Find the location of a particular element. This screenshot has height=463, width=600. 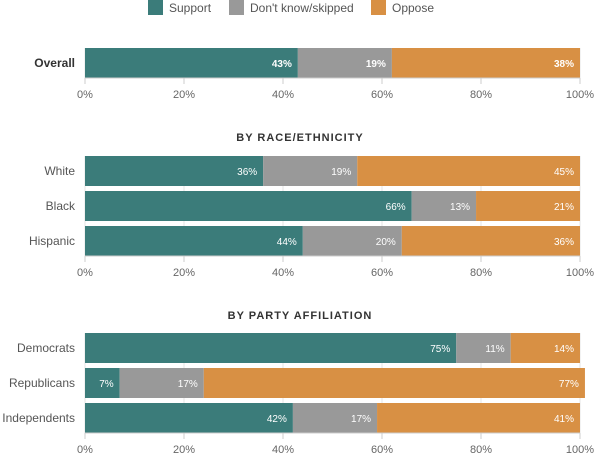

row-label: Black is located at coordinates (61, 206).